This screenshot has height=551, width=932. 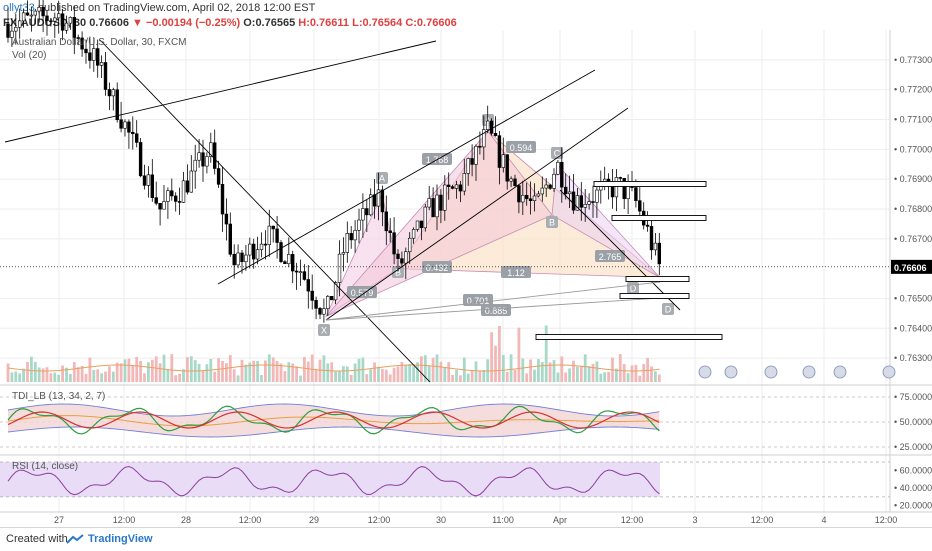 What do you see at coordinates (466, 539) in the screenshot?
I see `footer-bar: Created with TradingView` at bounding box center [466, 539].